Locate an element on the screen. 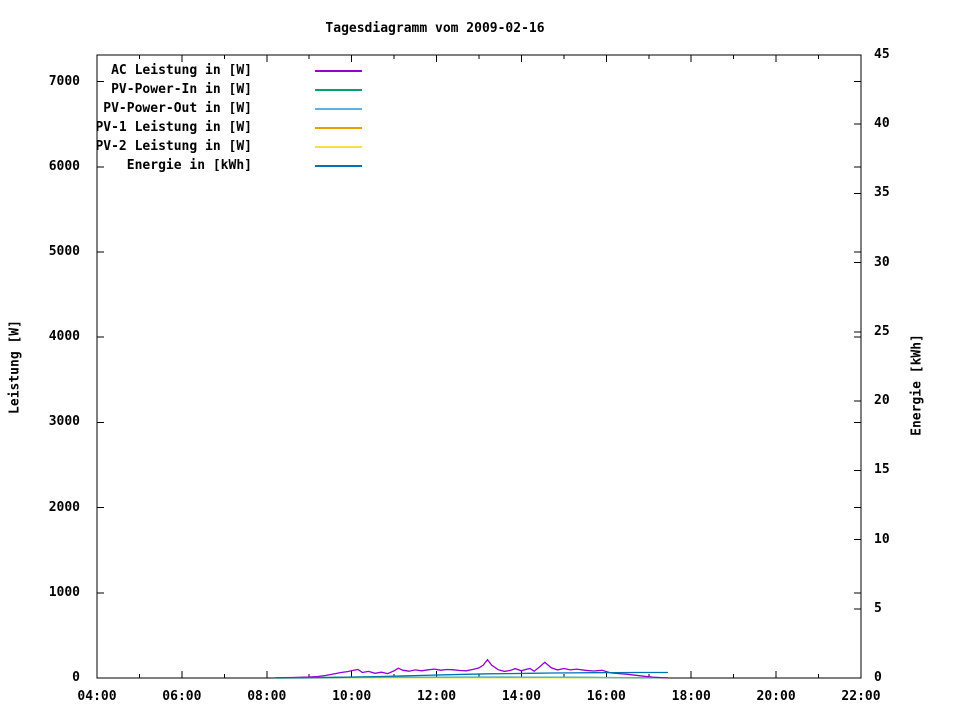  x-tick-label: 06:00 is located at coordinates (182, 696).